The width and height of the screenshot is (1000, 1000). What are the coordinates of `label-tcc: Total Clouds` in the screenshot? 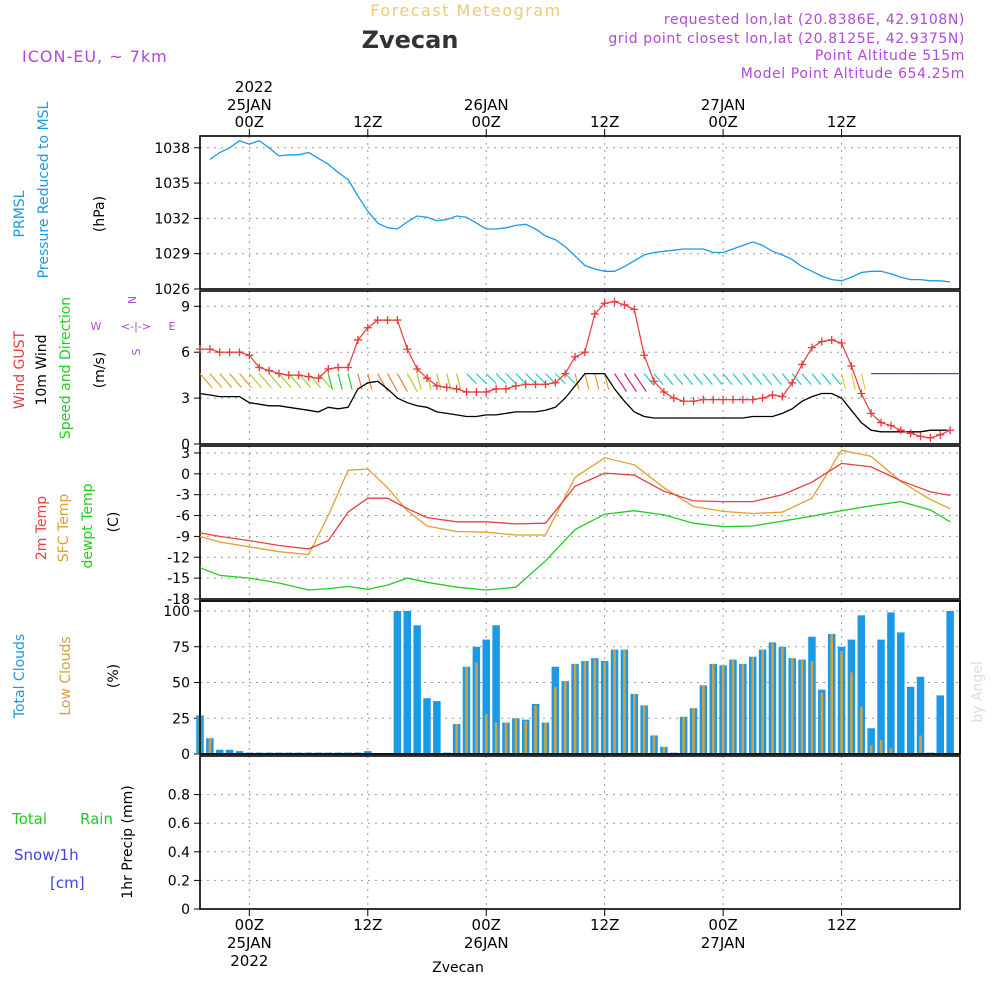 It's located at (20, 676).